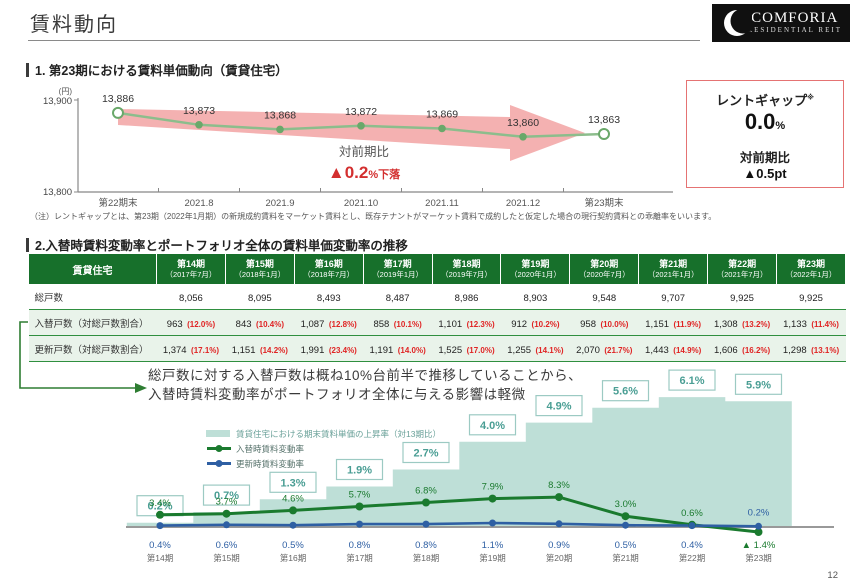 The width and height of the screenshot is (852, 587). What do you see at coordinates (625, 558) in the screenshot?
I see `x-tick-label: 第21期` at bounding box center [625, 558].